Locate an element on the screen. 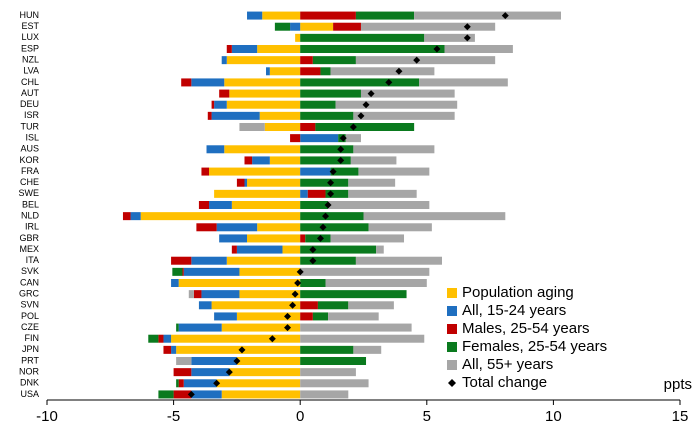 This screenshot has width=696, height=430. y-tick-label: AUT is located at coordinates (30, 93).